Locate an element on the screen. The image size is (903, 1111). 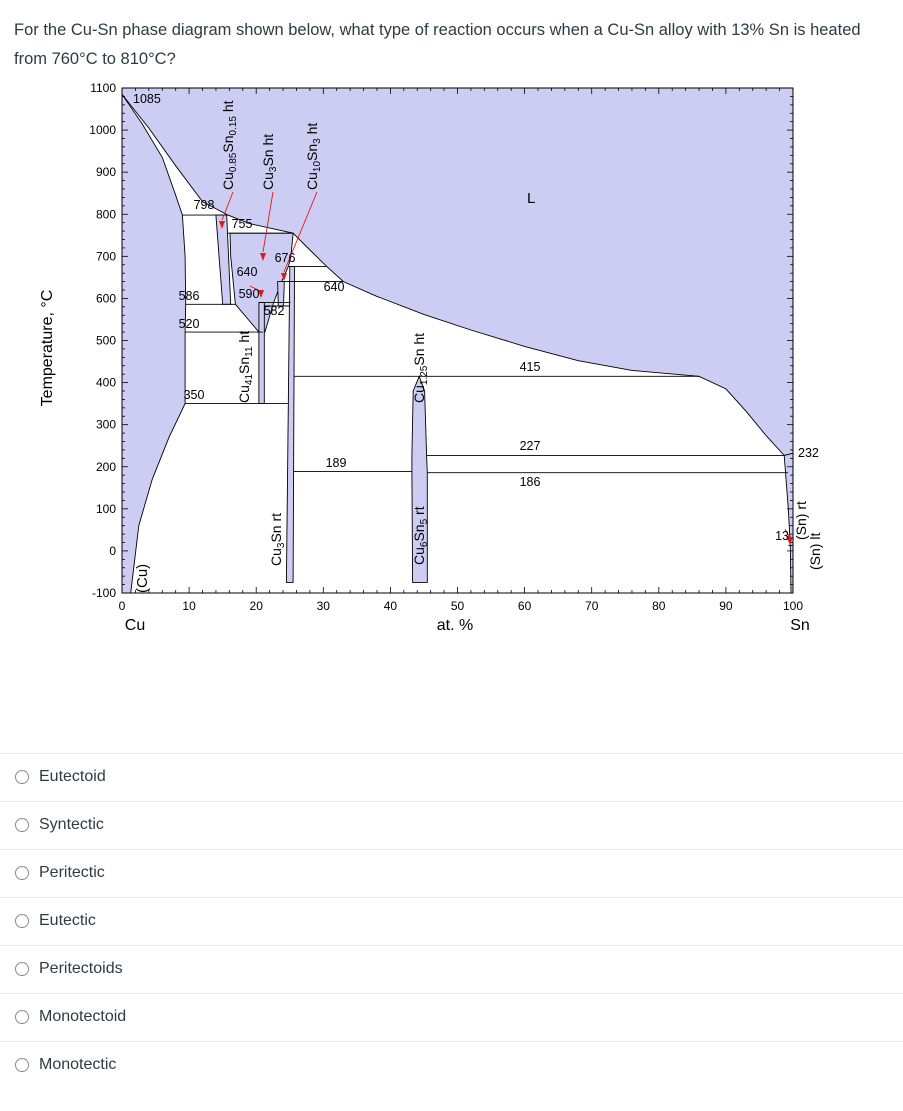
answer-option-monotectoid: Monotectoid is located at coordinates (451, 1016).